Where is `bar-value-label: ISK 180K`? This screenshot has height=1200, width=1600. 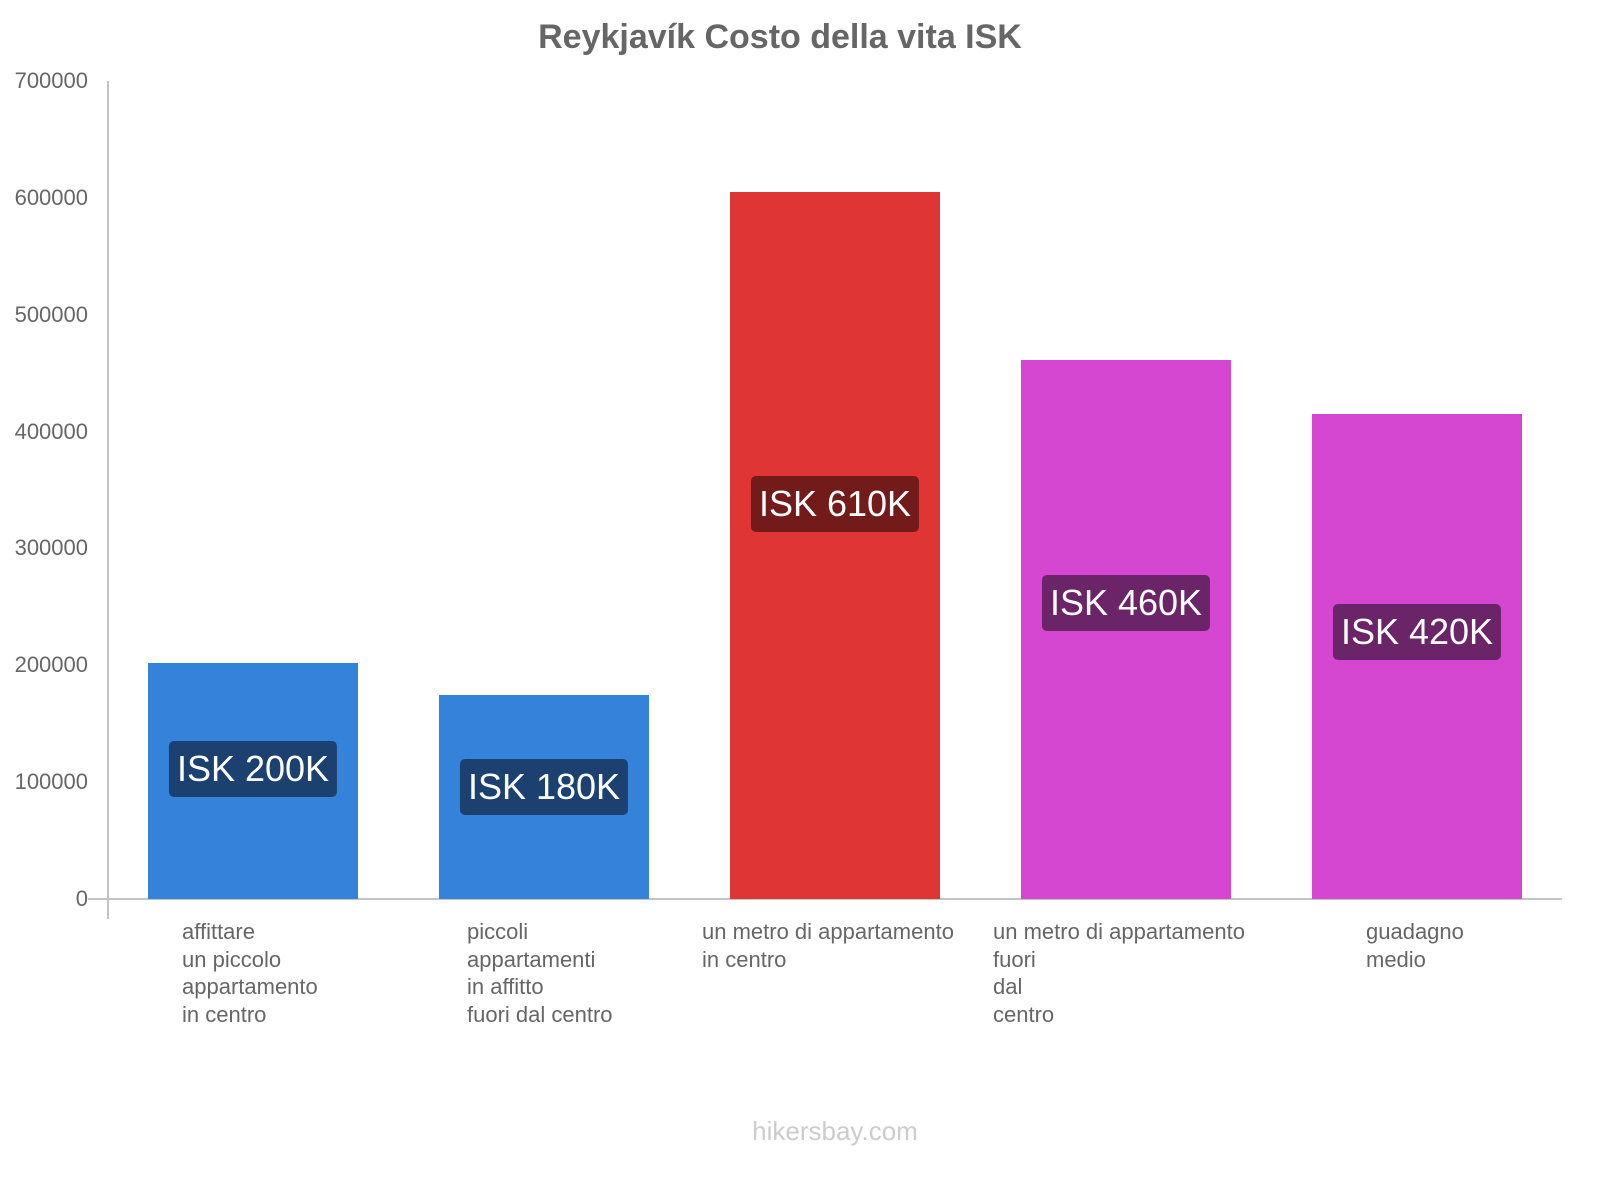
bar-value-label: ISK 180K is located at coordinates (544, 786).